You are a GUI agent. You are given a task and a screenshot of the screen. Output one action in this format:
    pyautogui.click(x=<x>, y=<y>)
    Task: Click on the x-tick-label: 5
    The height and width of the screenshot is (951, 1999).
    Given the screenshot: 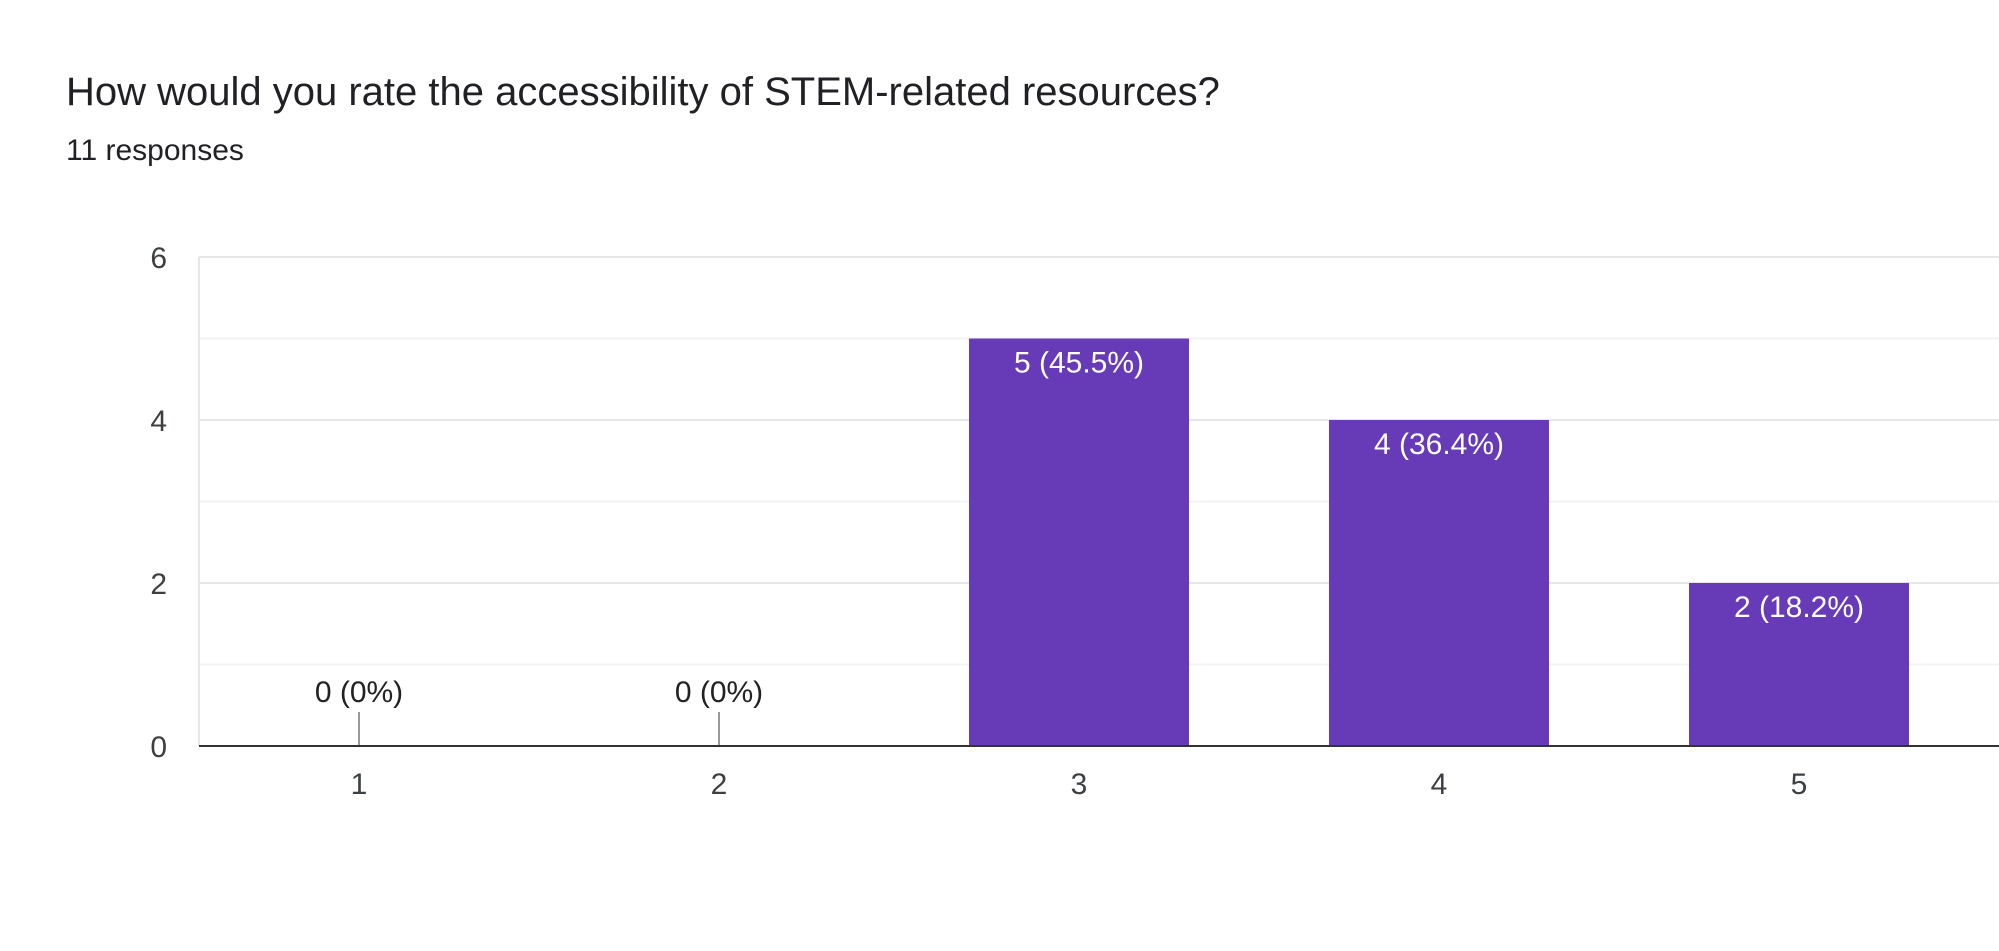 What is the action you would take?
    pyautogui.click(x=1799, y=784)
    